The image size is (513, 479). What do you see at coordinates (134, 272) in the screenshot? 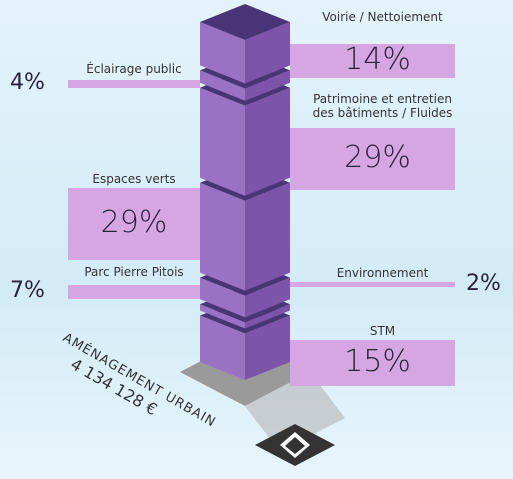
I see `segment-name: Parc Pierre Pitois` at bounding box center [134, 272].